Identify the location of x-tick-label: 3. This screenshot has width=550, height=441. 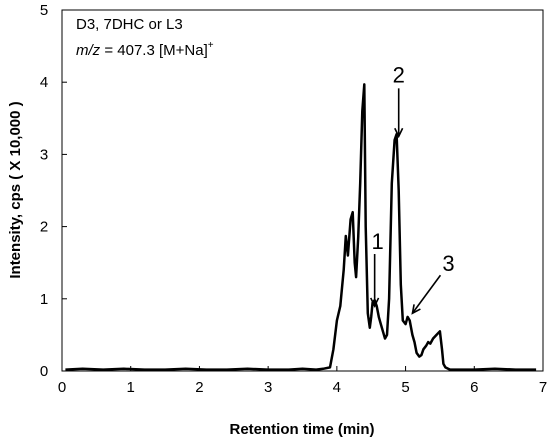
(268, 387).